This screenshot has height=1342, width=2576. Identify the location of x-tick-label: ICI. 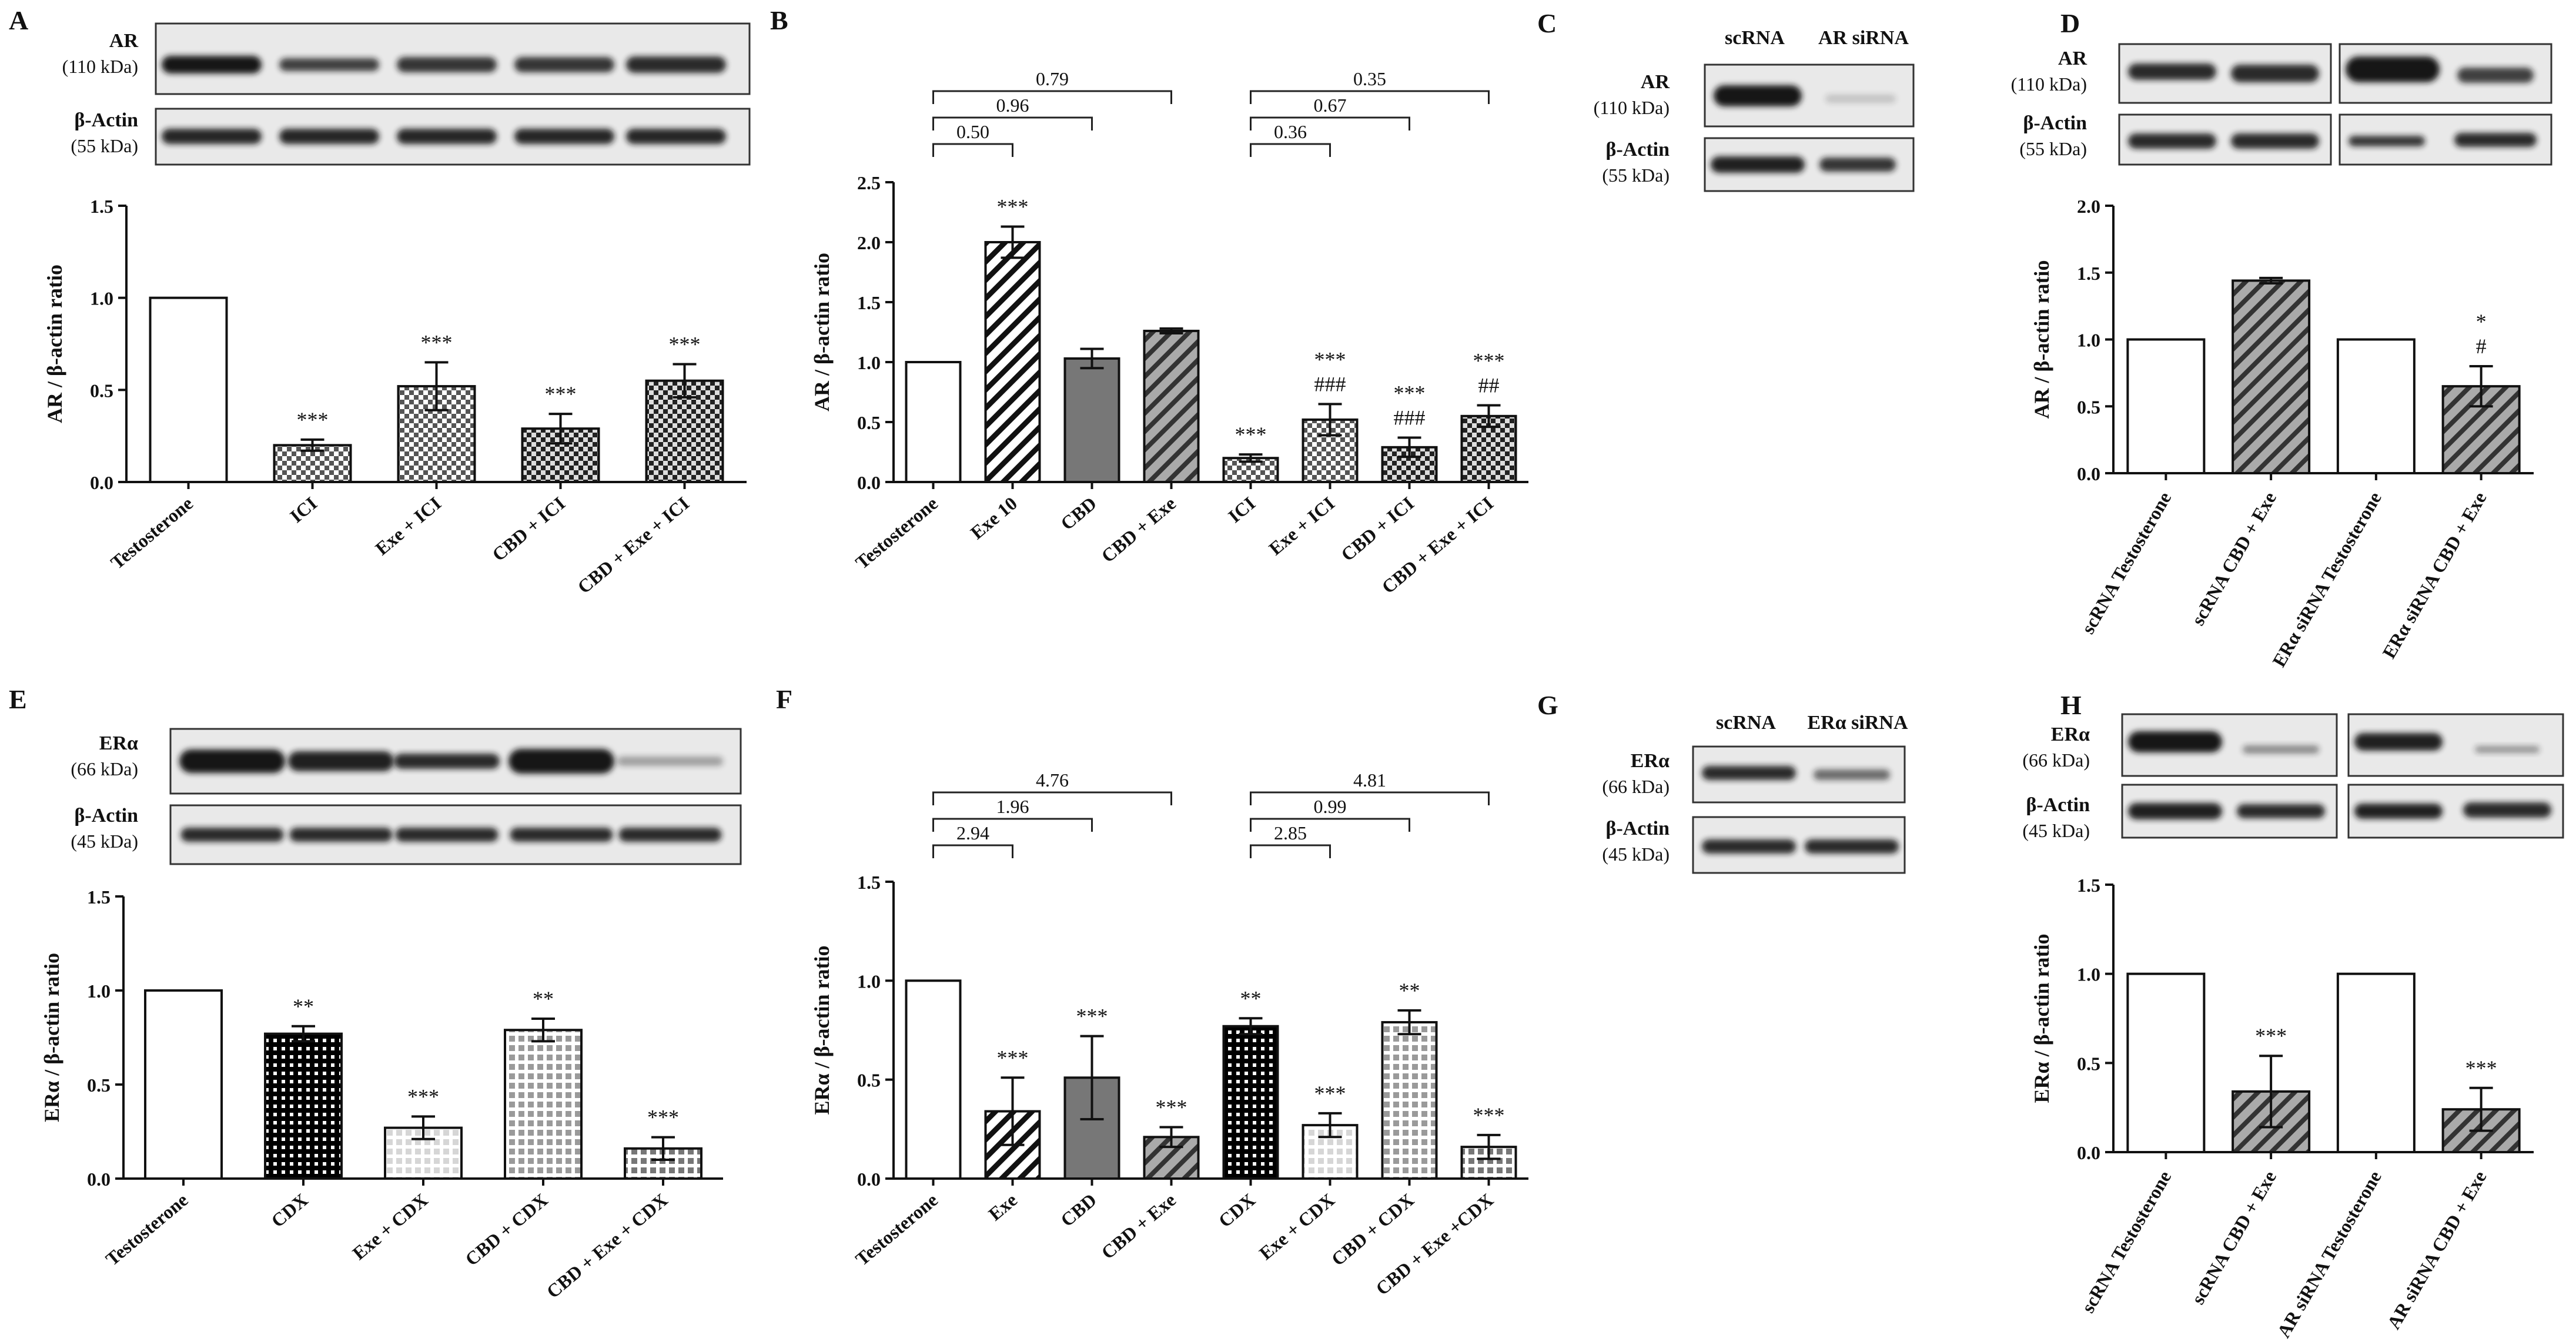
(1241, 510).